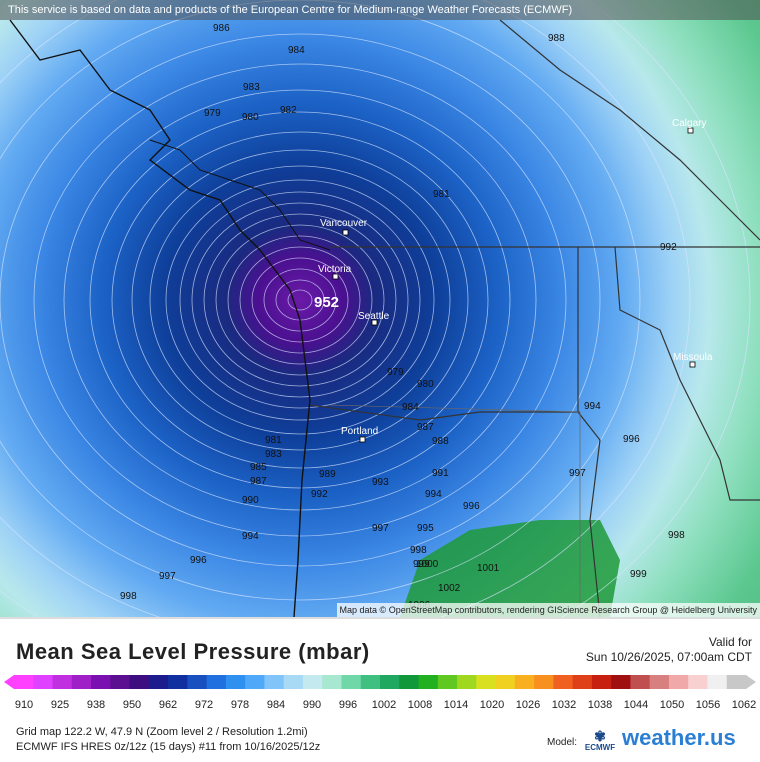 The width and height of the screenshot is (760, 762). Describe the element at coordinates (562, 742) in the screenshot. I see `model-label: Model:` at that location.